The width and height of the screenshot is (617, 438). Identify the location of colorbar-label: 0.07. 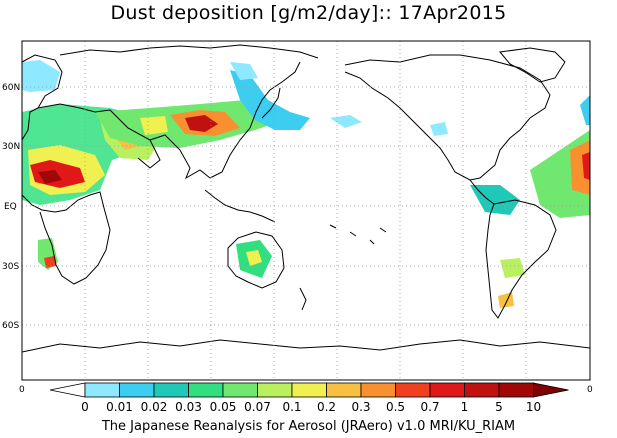
(257, 407).